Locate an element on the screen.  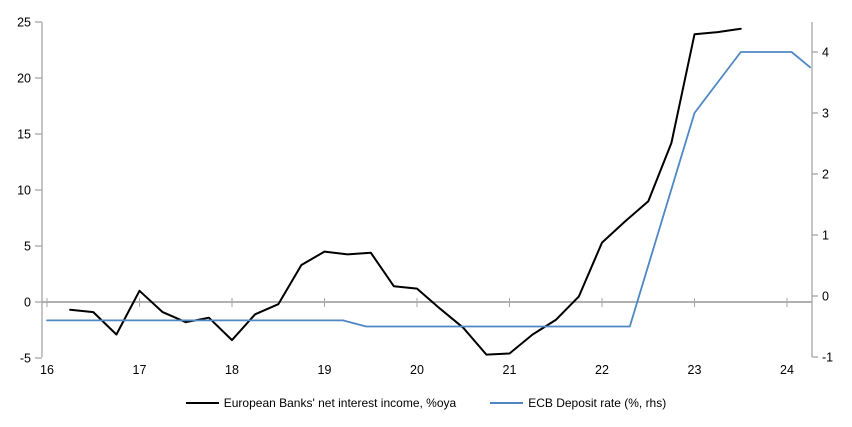
left-axis-tick-label: 15 is located at coordinates (24, 134).